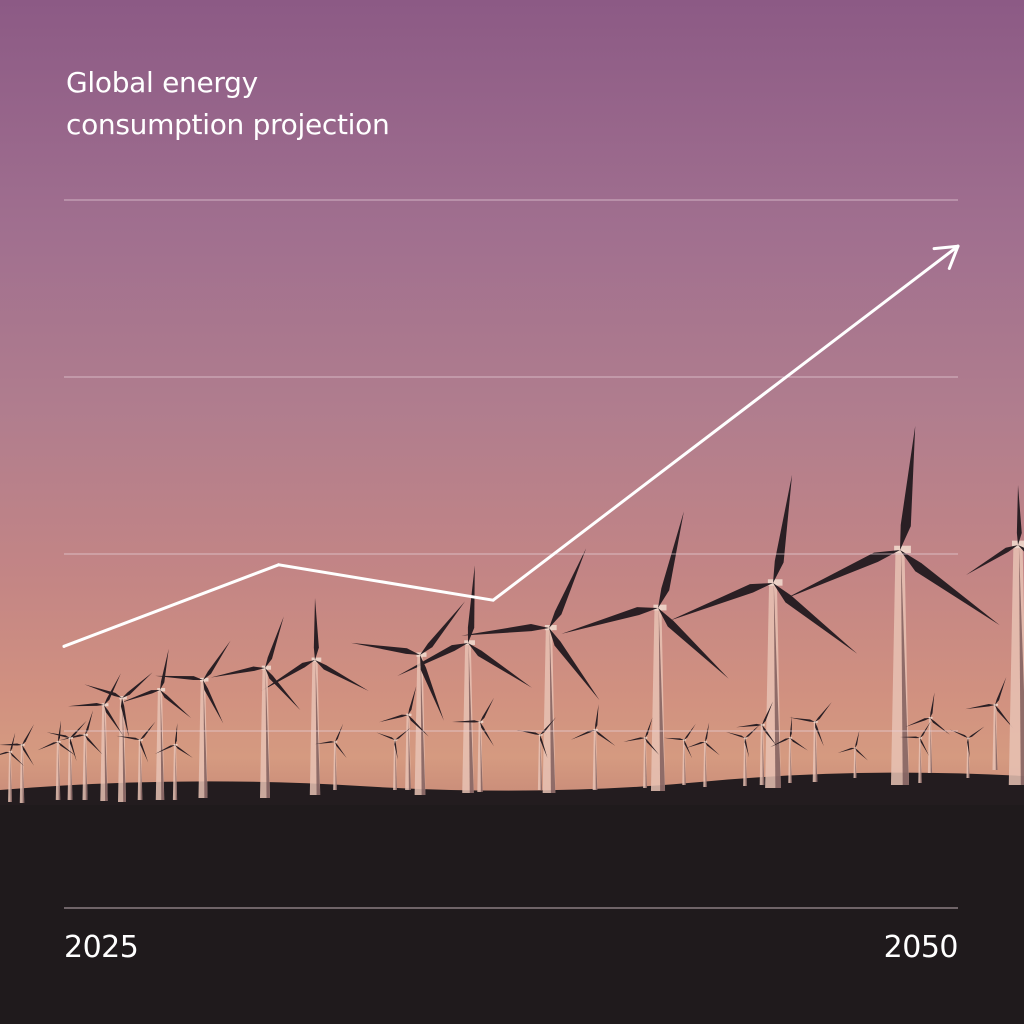 The image size is (1024, 1024). What do you see at coordinates (326, 104) in the screenshot?
I see `chart-title: Global energy consumption projection` at bounding box center [326, 104].